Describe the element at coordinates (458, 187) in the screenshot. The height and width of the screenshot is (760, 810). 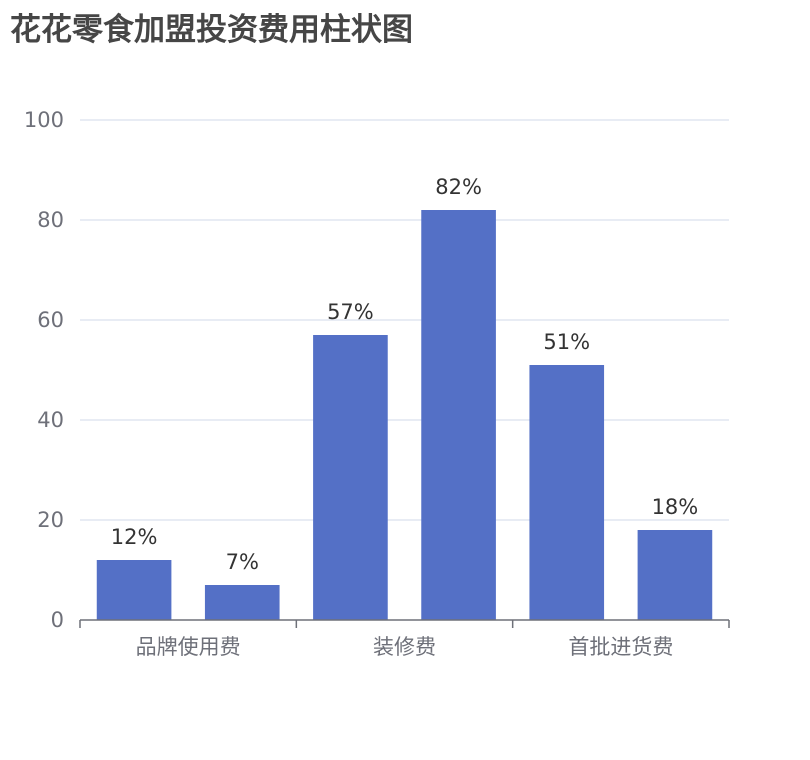
I see `data-label: 82%` at that location.